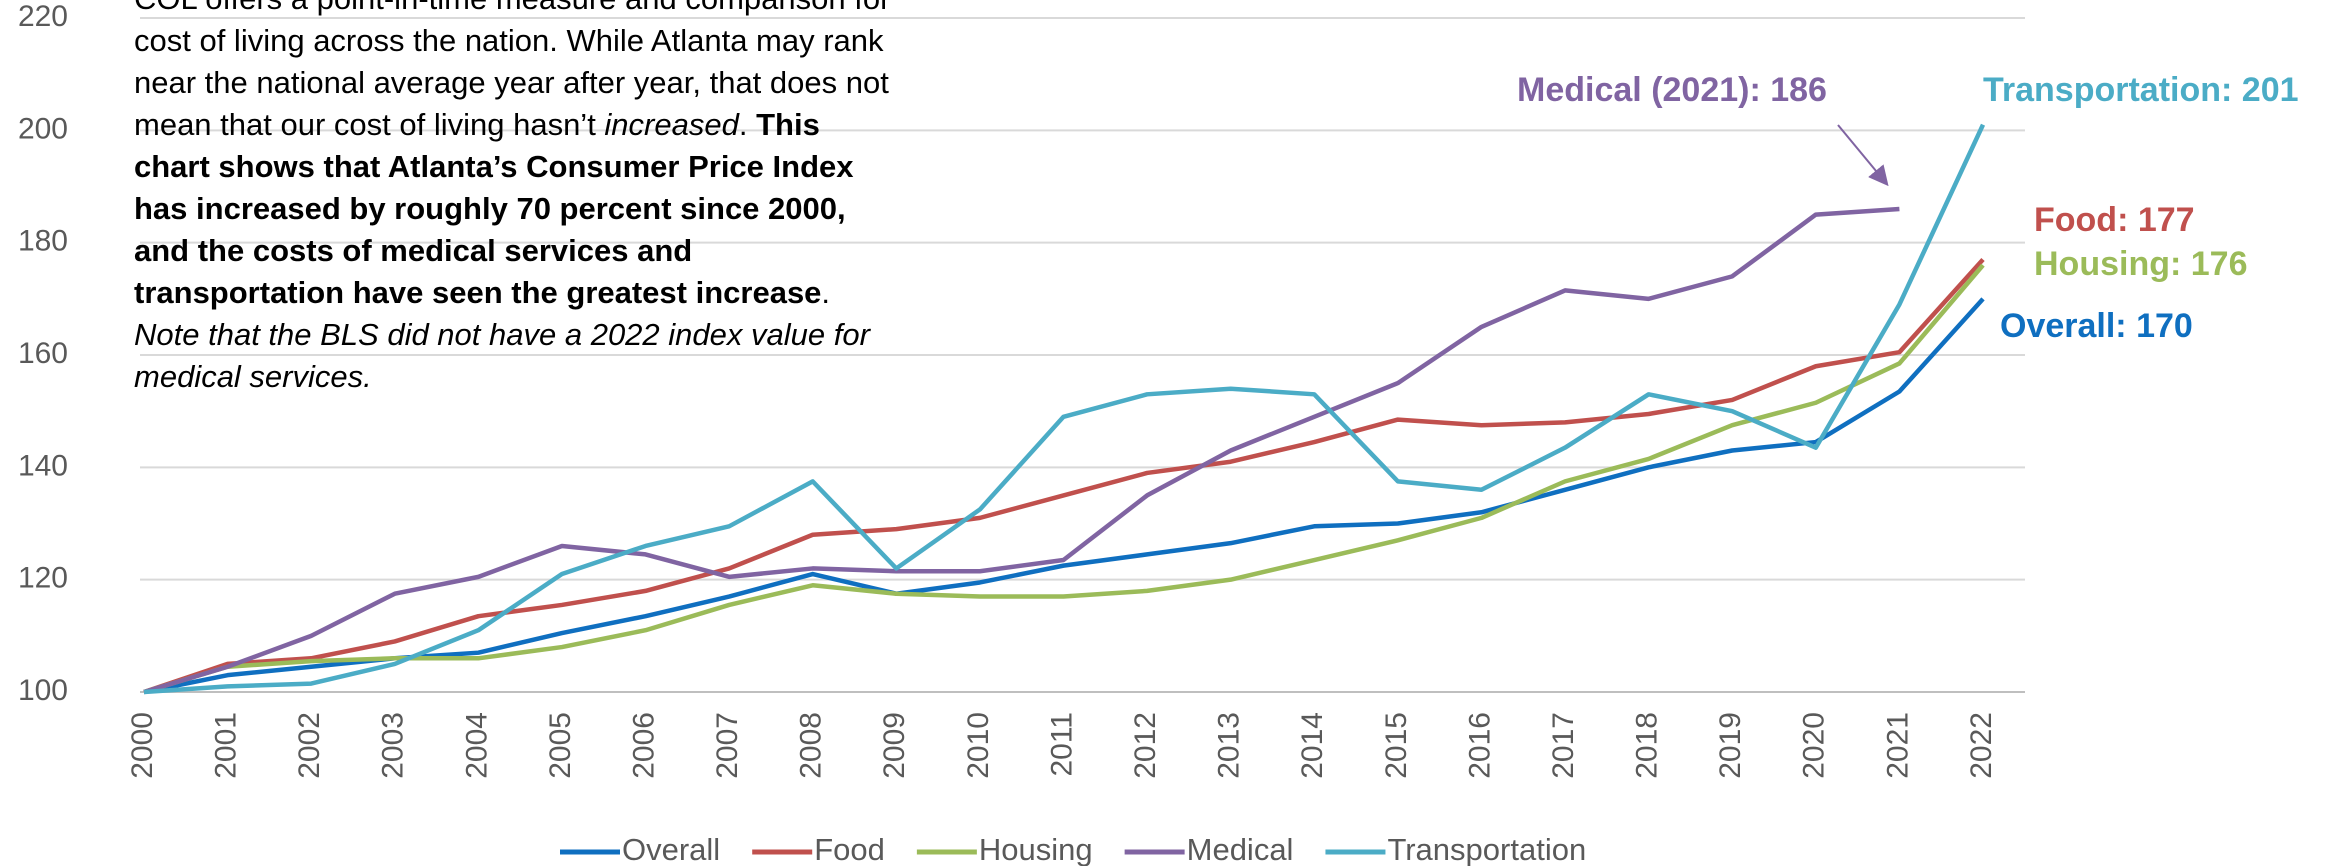  What do you see at coordinates (2141, 90) in the screenshot?
I see `annotation: Transportation: 201` at bounding box center [2141, 90].